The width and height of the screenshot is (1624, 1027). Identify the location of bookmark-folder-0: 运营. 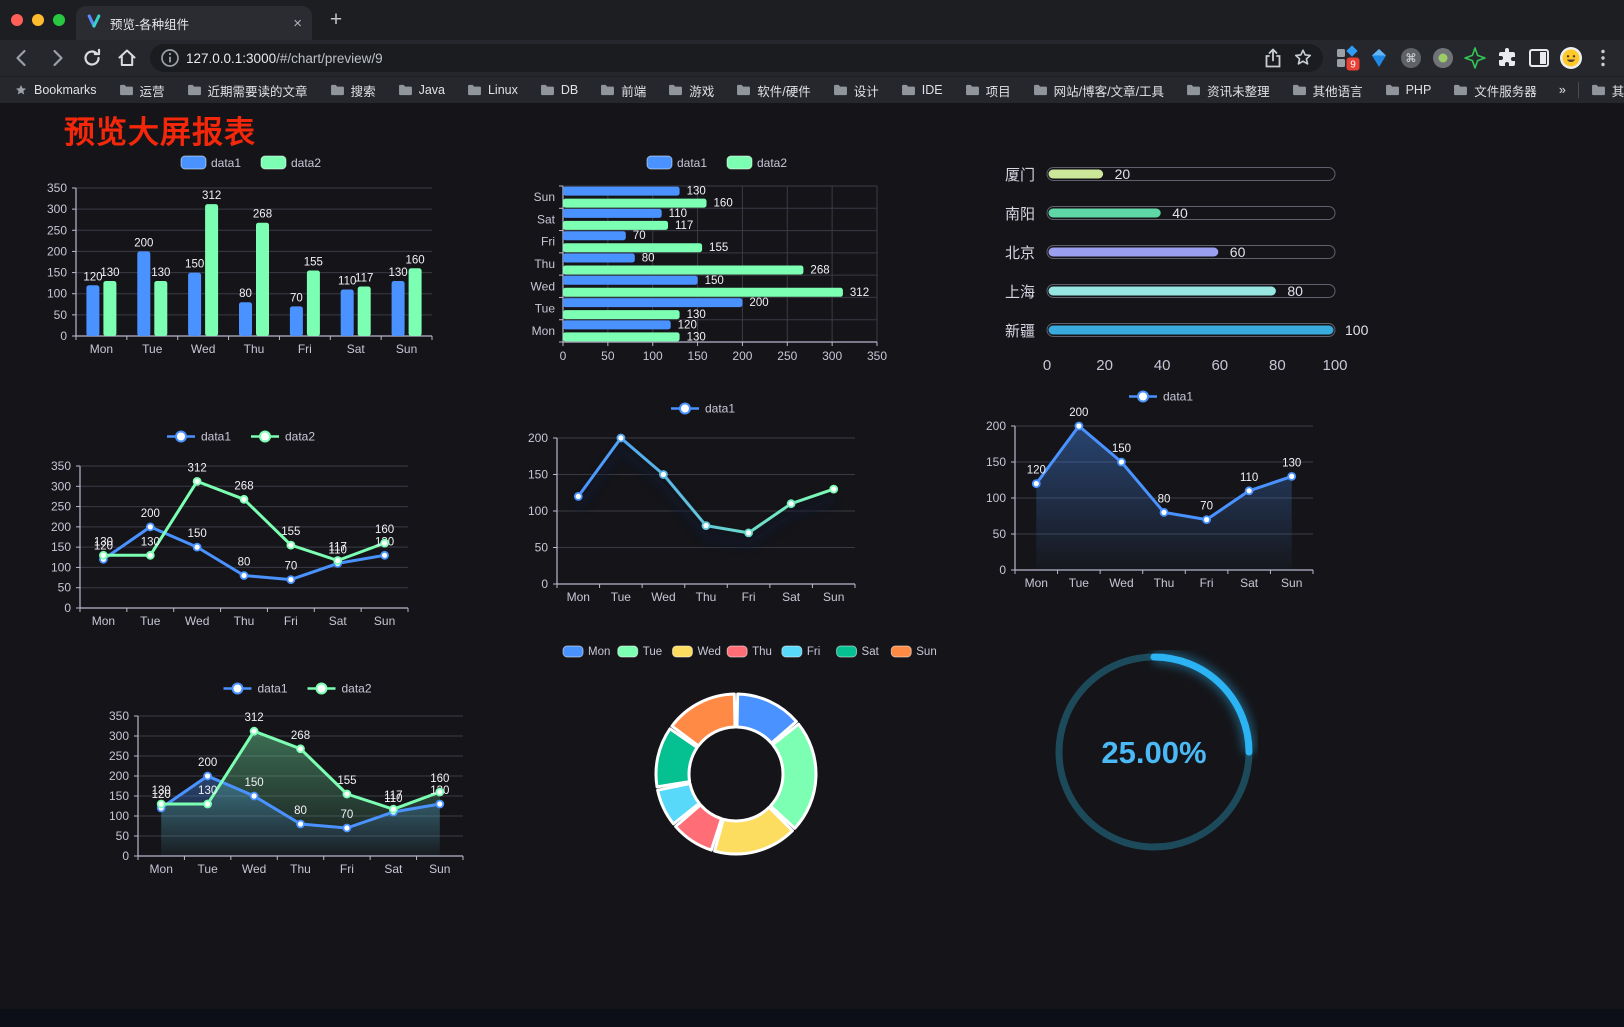
(142, 90).